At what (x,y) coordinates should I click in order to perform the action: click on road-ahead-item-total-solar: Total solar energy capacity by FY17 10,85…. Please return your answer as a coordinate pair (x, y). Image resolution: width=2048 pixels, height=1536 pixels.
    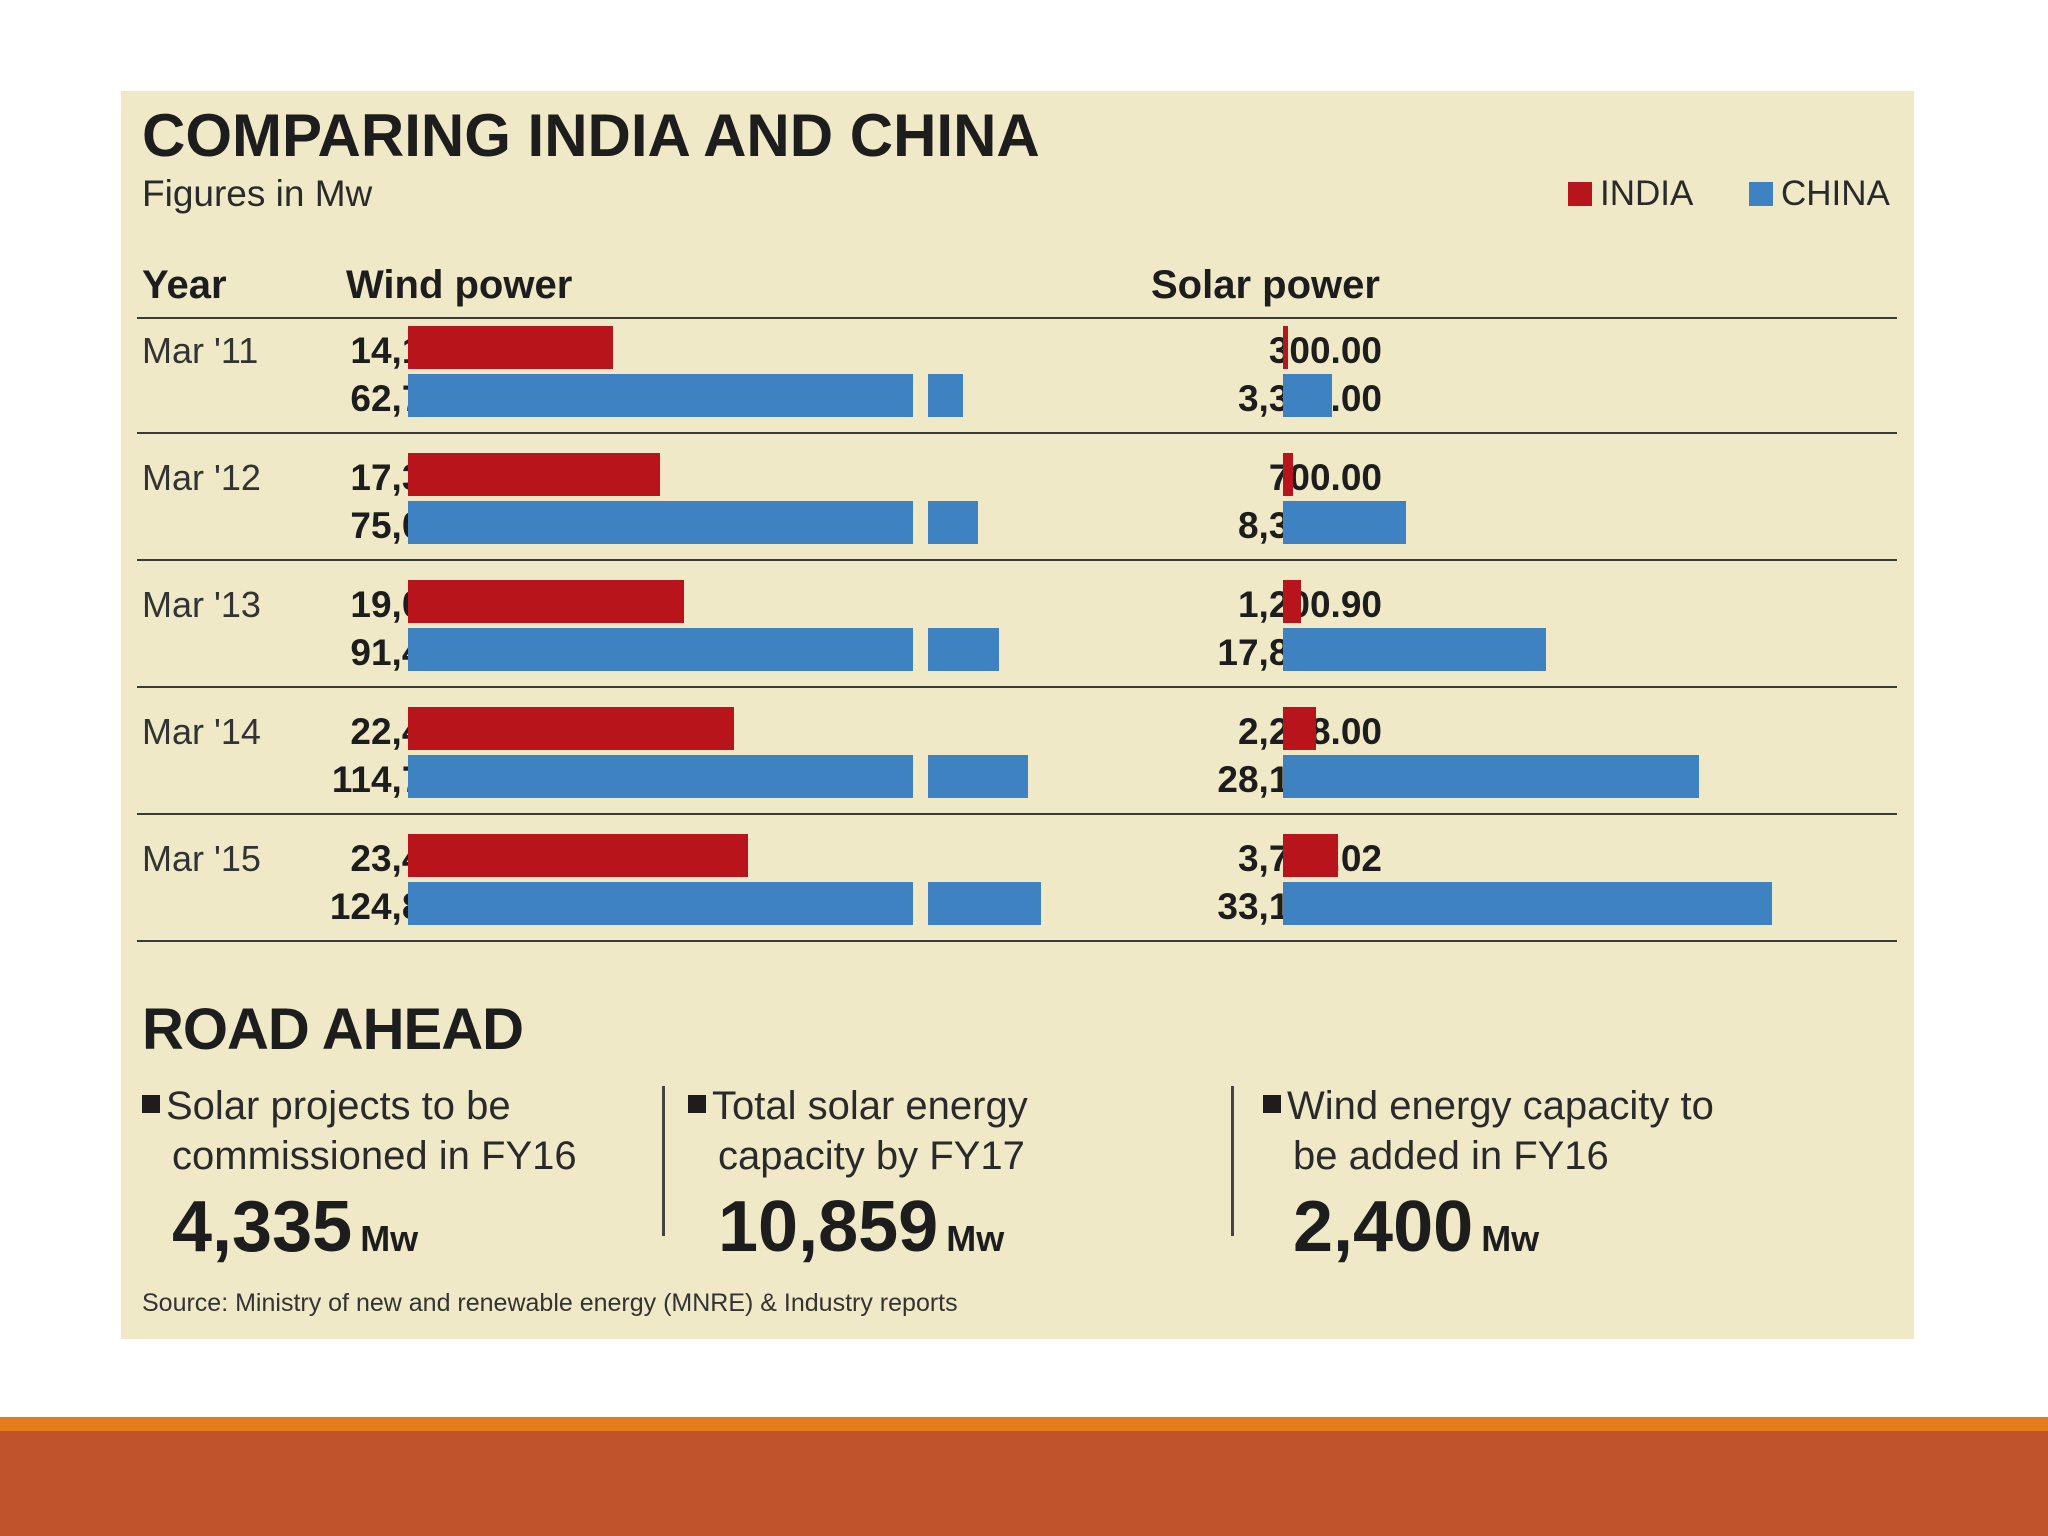
    Looking at the image, I should click on (858, 1180).